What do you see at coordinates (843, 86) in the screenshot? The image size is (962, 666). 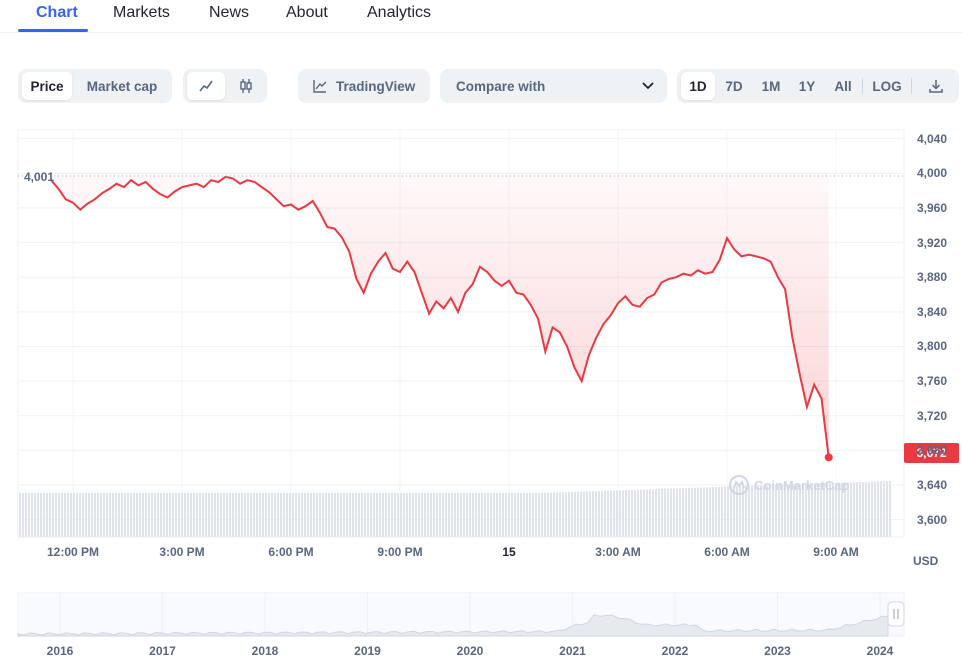 I see `range-all-button: All` at bounding box center [843, 86].